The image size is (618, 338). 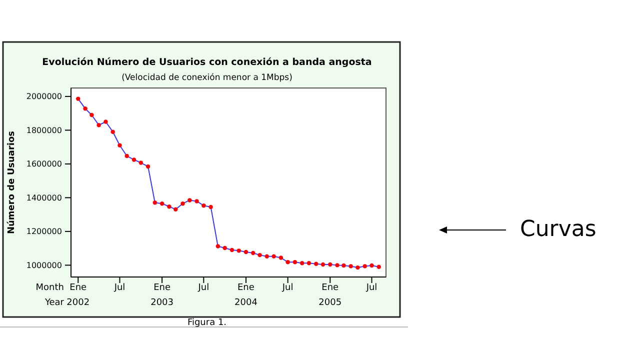 What do you see at coordinates (54, 303) in the screenshot?
I see `text: Year` at bounding box center [54, 303].